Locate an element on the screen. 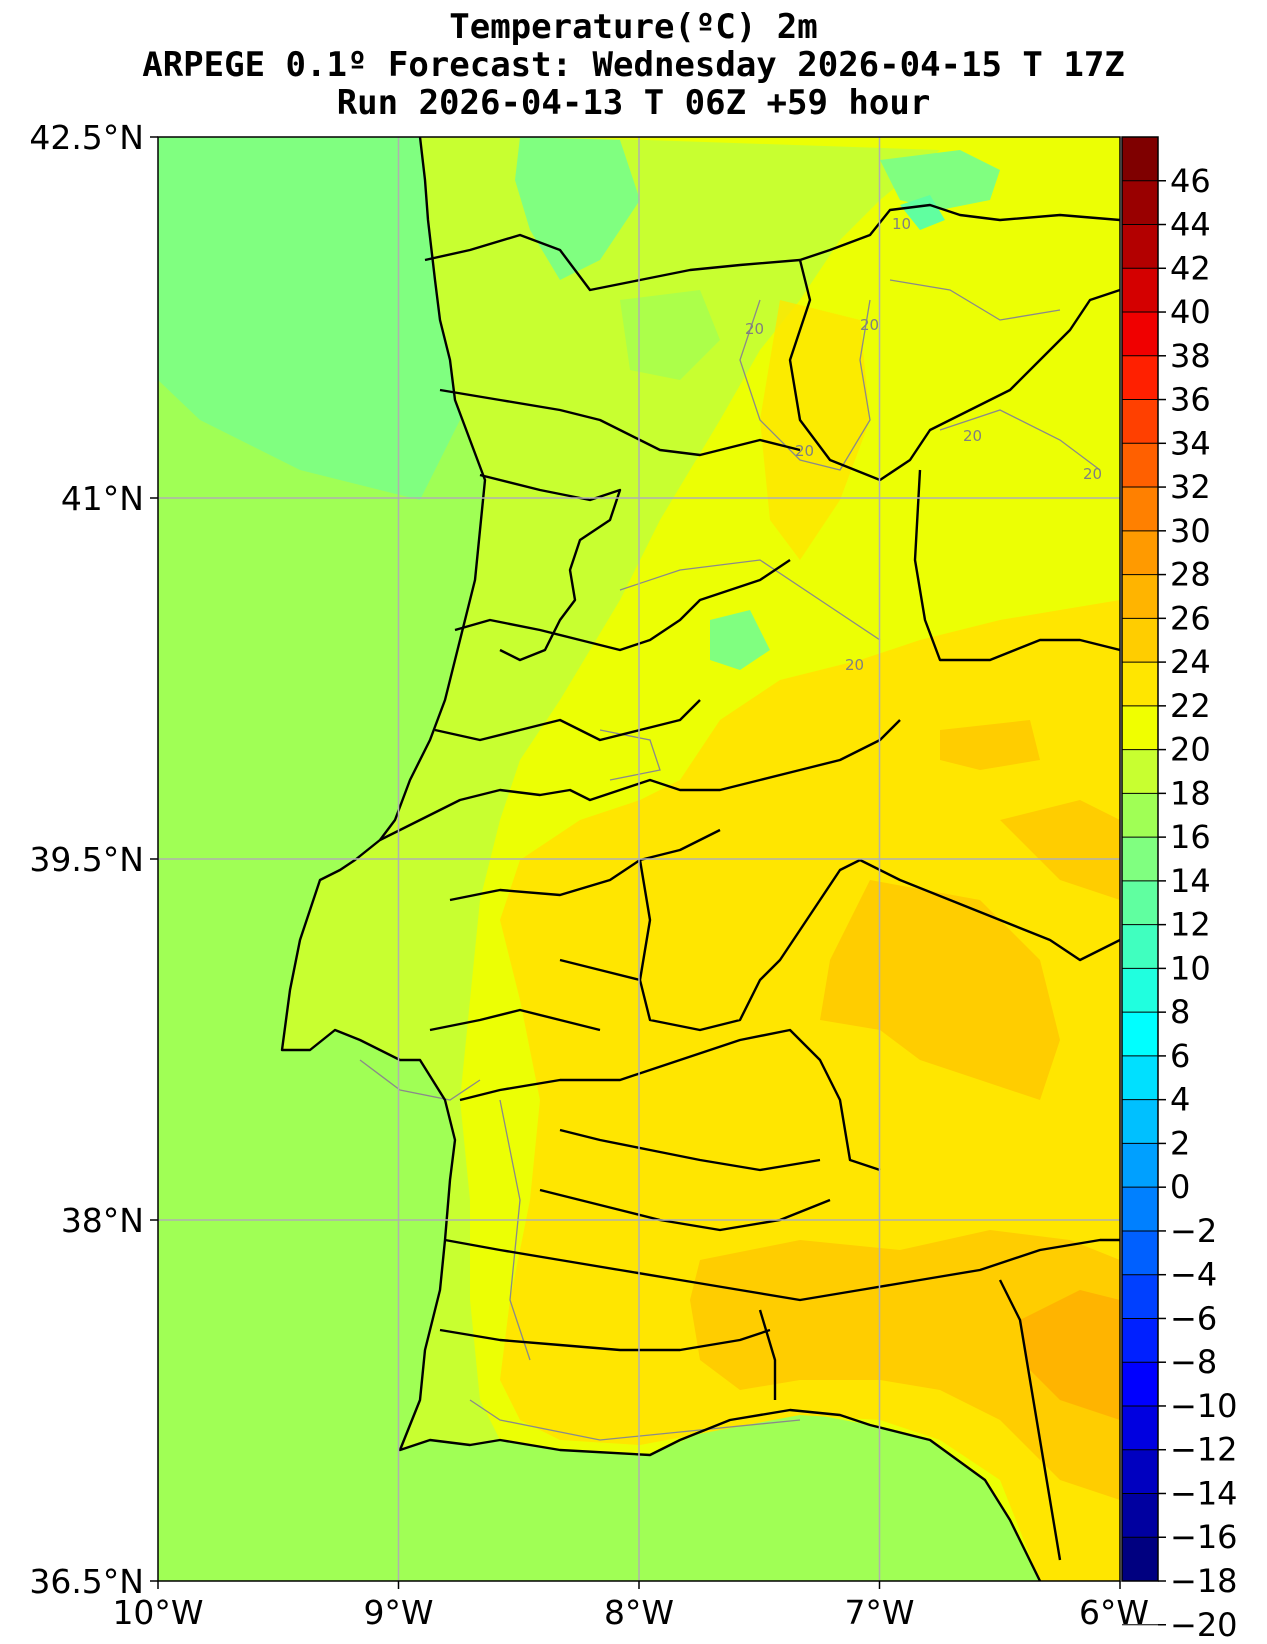 The height and width of the screenshot is (1644, 1267). colorbar-label: 4 is located at coordinates (1180, 1100).